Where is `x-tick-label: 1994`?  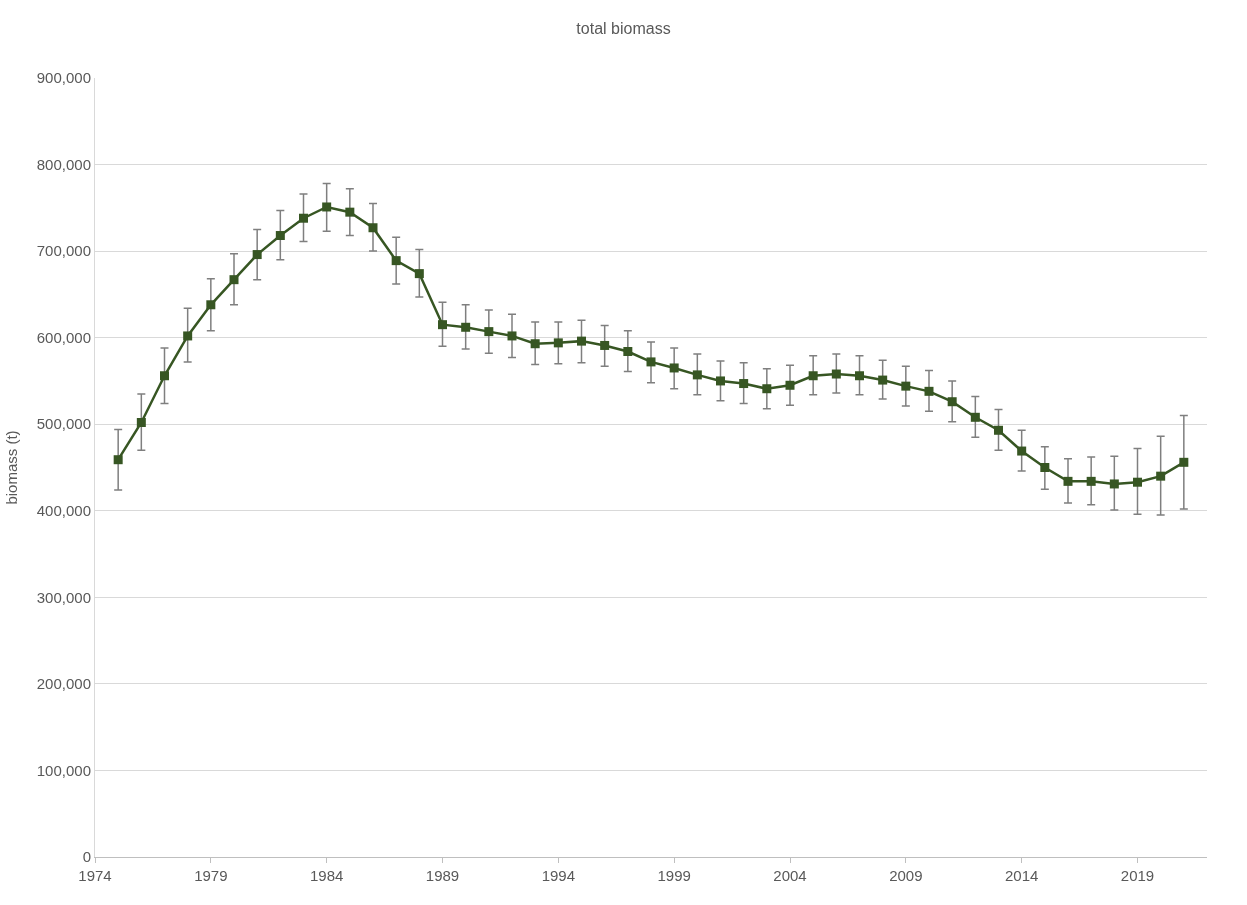
x-tick-label: 1994 is located at coordinates (558, 875).